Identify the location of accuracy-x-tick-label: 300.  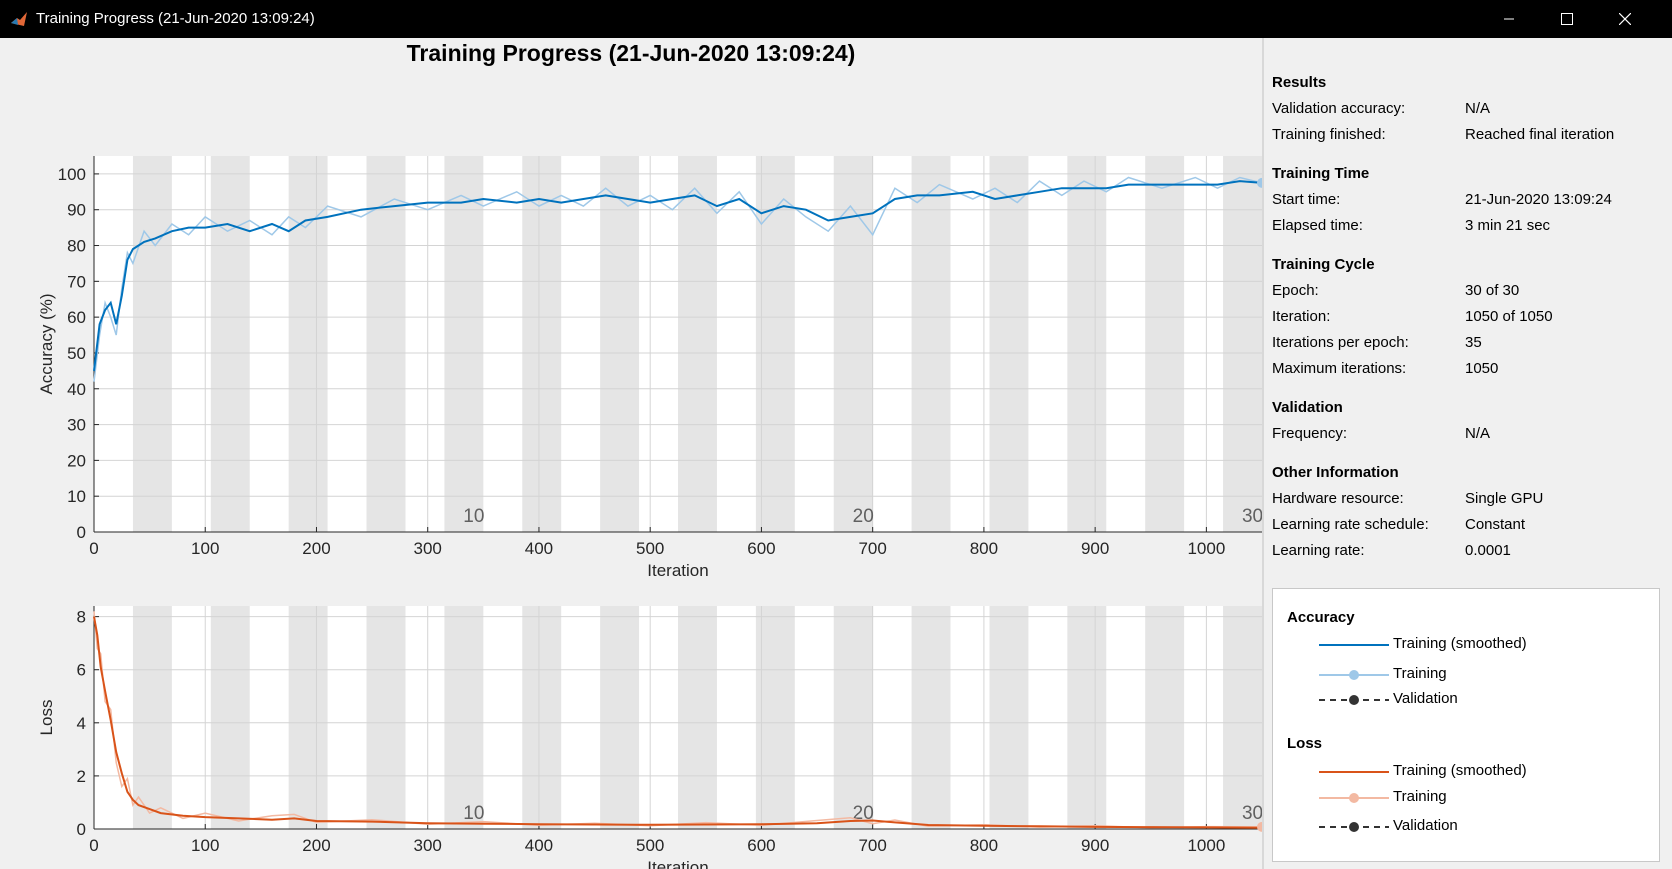
(428, 548).